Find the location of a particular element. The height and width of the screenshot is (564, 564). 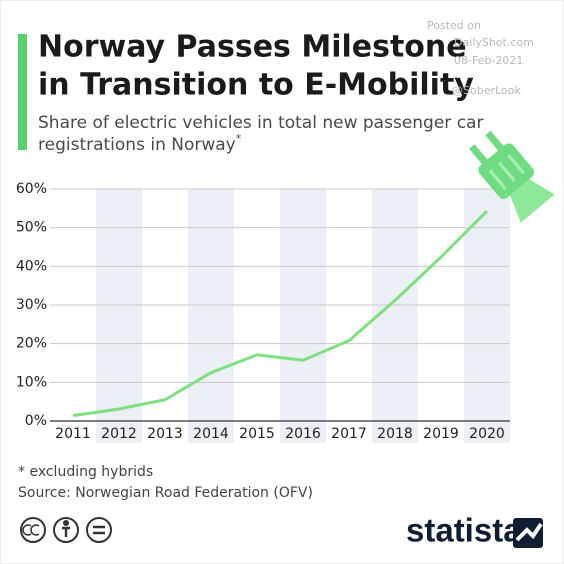

x-tick-label: 2016 is located at coordinates (303, 434).